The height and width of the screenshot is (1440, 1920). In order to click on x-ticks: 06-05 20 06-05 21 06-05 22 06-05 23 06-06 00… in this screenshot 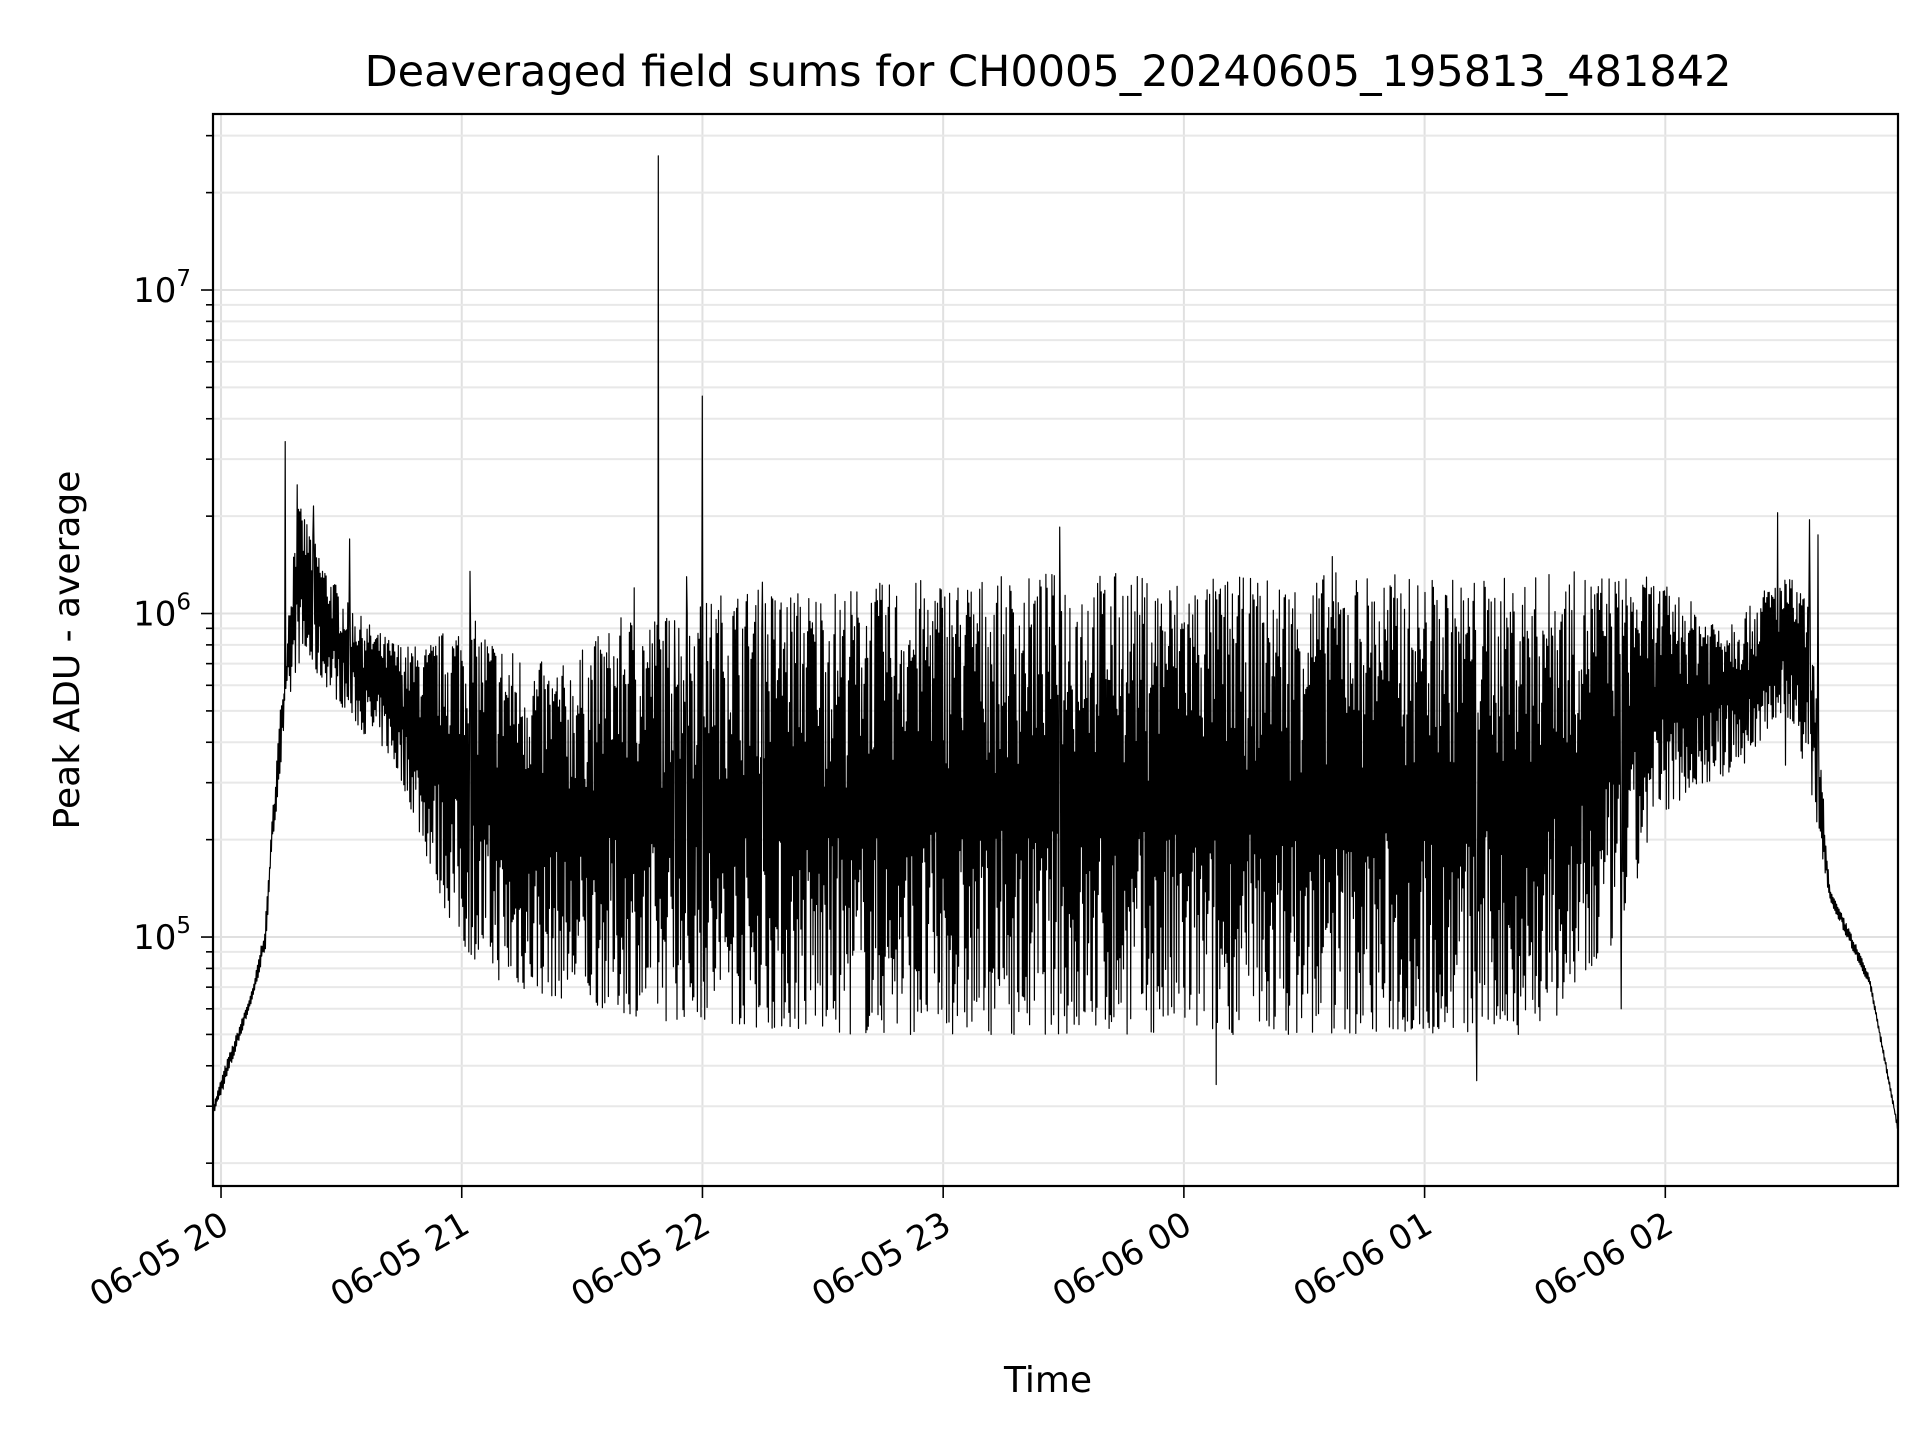, I will do `click(881, 1250)`.